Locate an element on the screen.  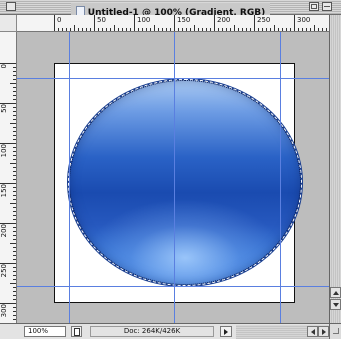
vertical-scrollbar is located at coordinates (335, 169).